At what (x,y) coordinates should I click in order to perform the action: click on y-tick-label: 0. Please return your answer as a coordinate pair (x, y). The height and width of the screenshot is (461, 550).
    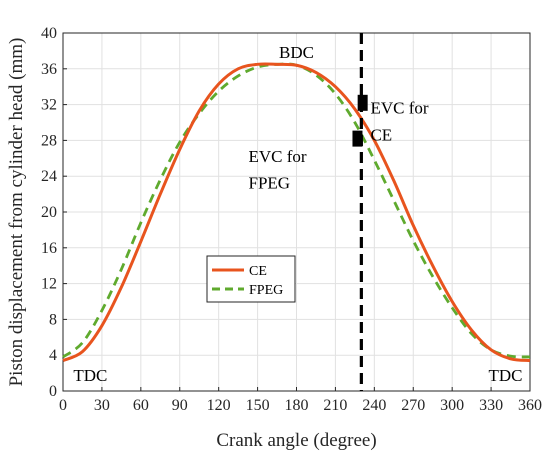
    Looking at the image, I should click on (53, 391).